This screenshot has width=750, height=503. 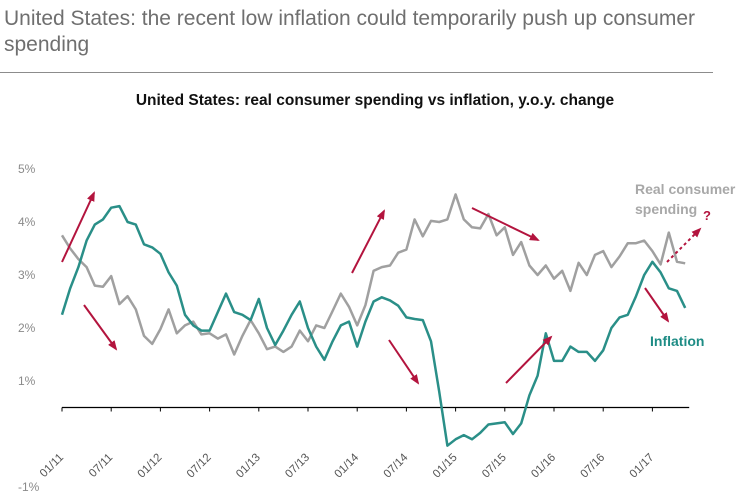 I want to click on title-divider, so click(x=356, y=72).